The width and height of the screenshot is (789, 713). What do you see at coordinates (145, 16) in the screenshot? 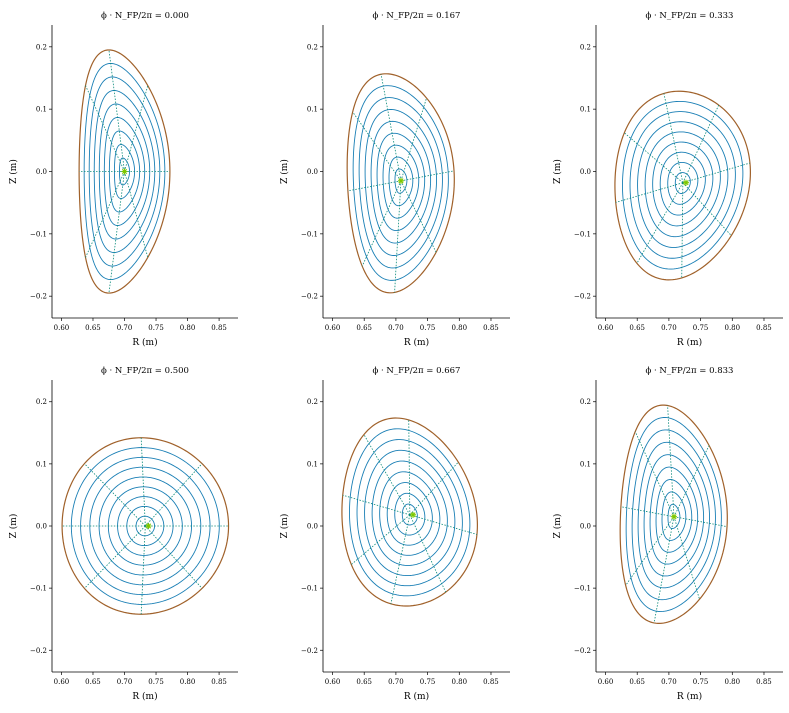
I see `subplot-title: ϕ · N_FP/2π = 0.000` at bounding box center [145, 16].